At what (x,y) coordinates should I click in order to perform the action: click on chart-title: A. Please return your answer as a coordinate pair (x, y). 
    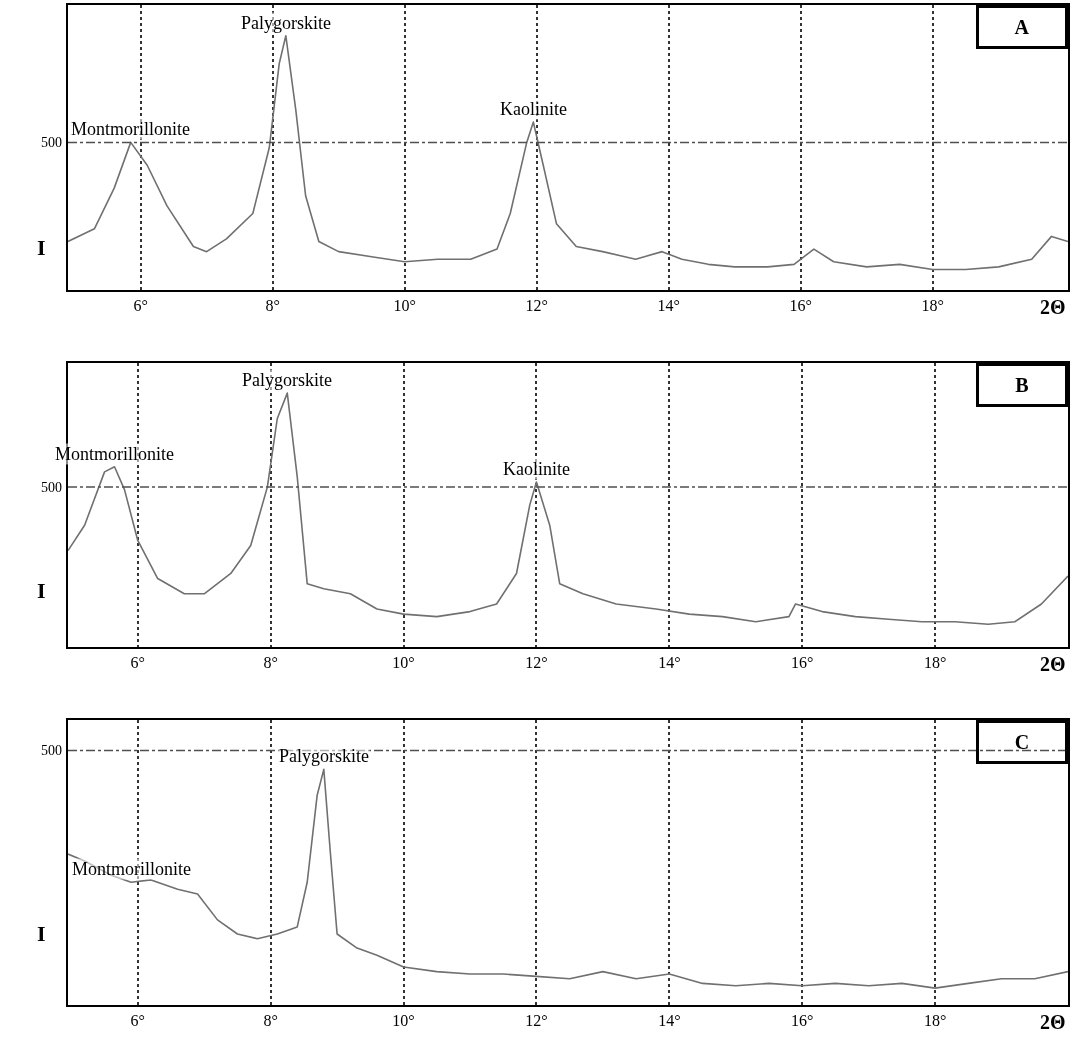
    Looking at the image, I should click on (1022, 27).